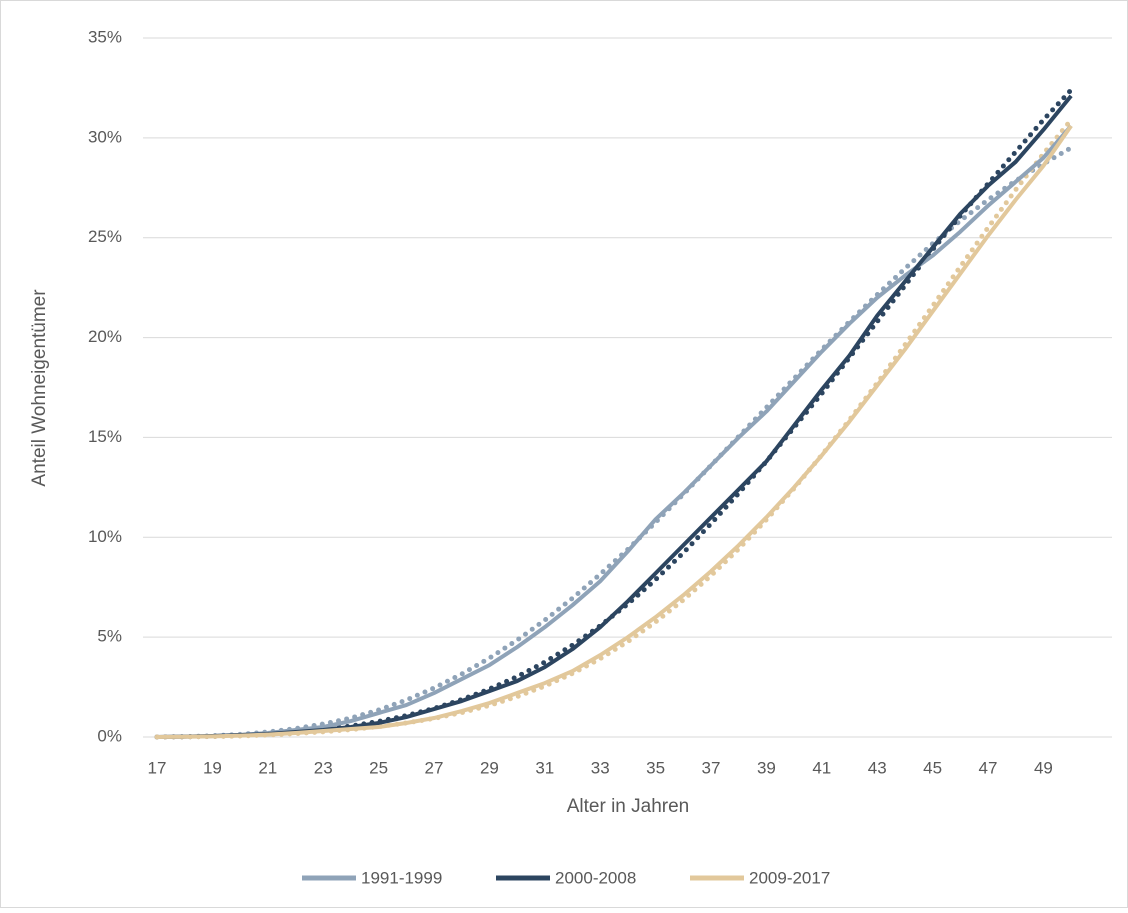  What do you see at coordinates (600, 767) in the screenshot?
I see `x-tick-label: 33` at bounding box center [600, 767].